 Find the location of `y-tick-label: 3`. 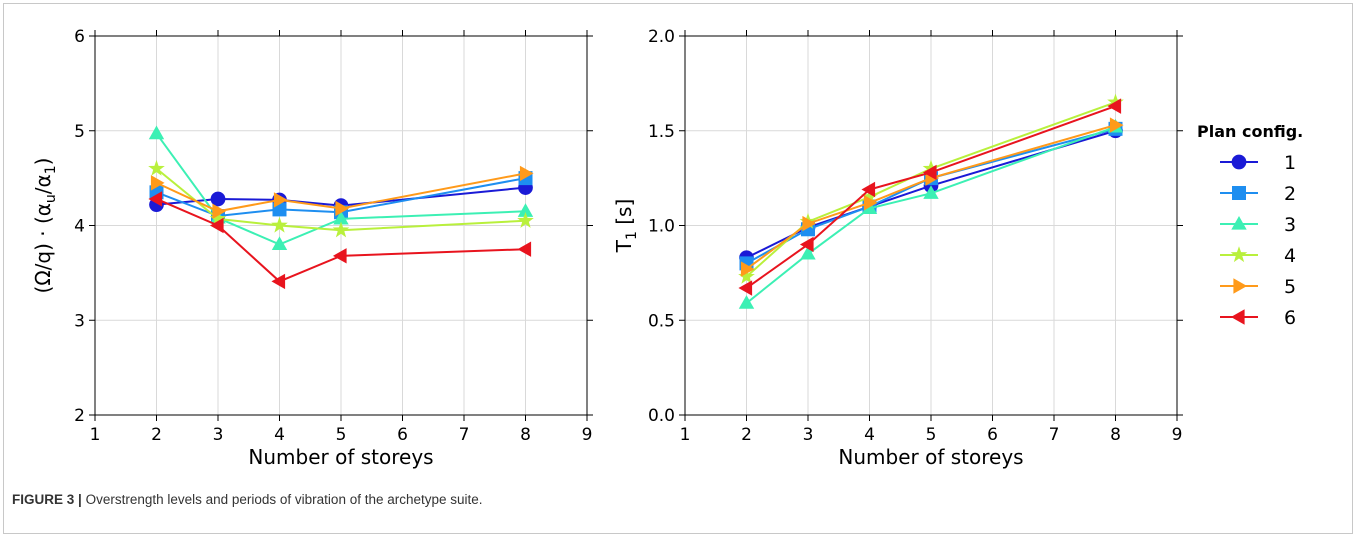

y-tick-label: 3 is located at coordinates (79, 321).